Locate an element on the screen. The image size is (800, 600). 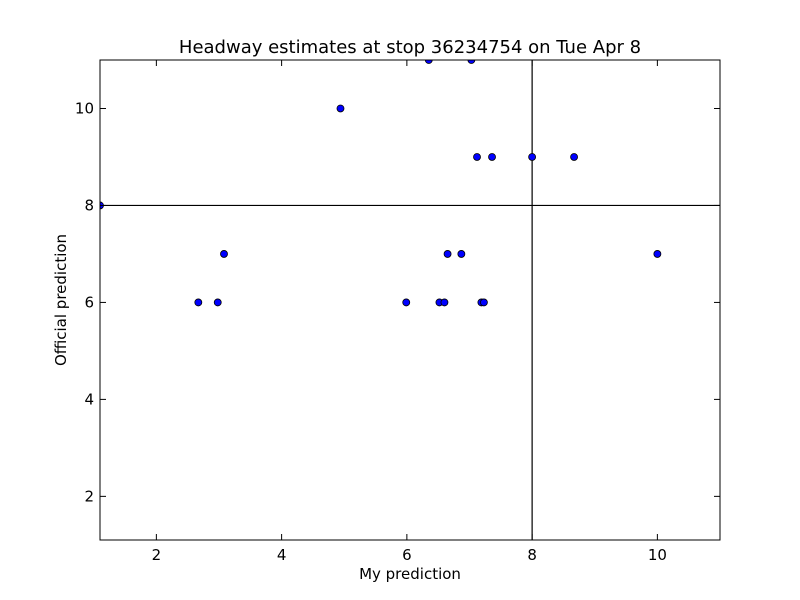
y-tick-label: 10 is located at coordinates (84, 108).